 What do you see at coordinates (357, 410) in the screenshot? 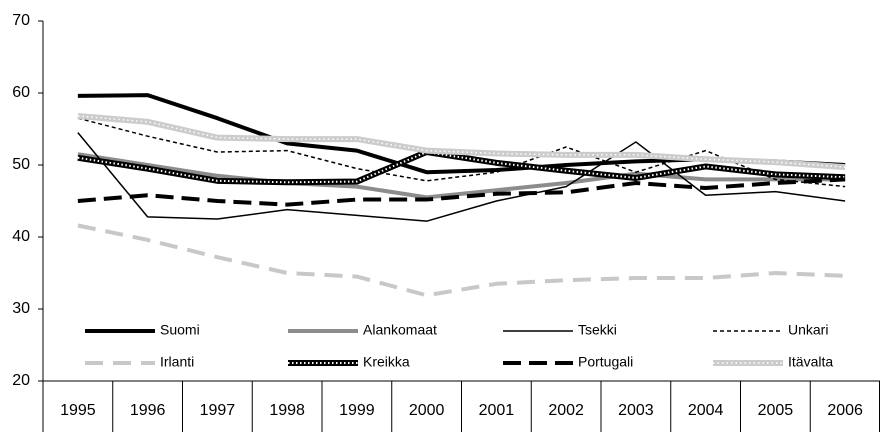
I see `x-tick-label: 1999` at bounding box center [357, 410].